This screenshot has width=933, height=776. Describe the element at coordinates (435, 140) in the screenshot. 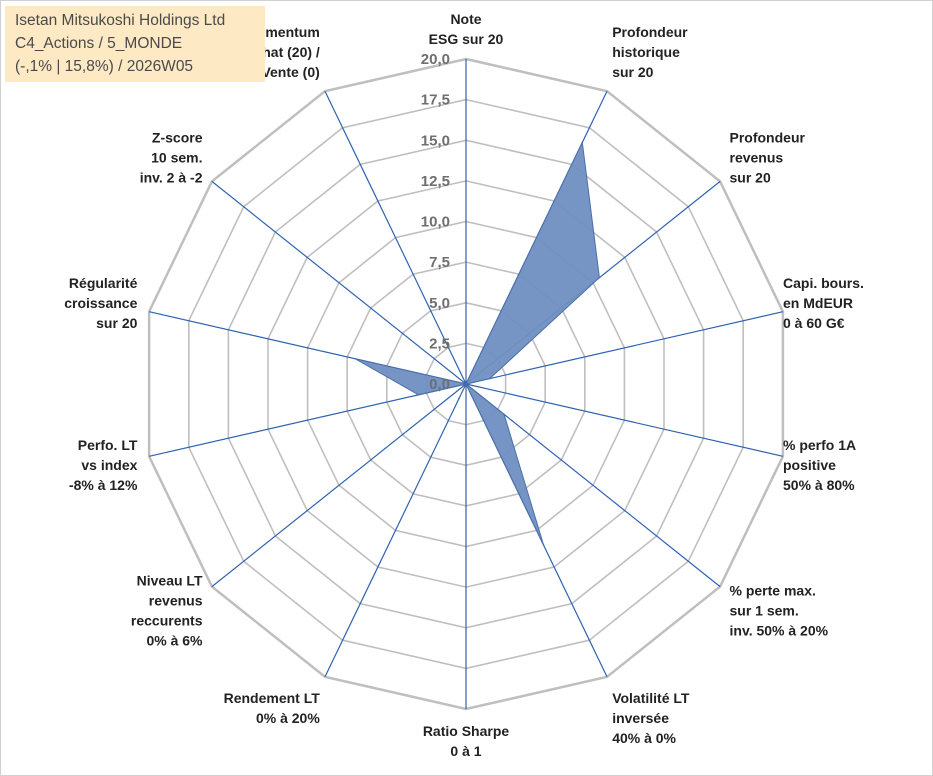

I see `tick-label: 15,0` at that location.